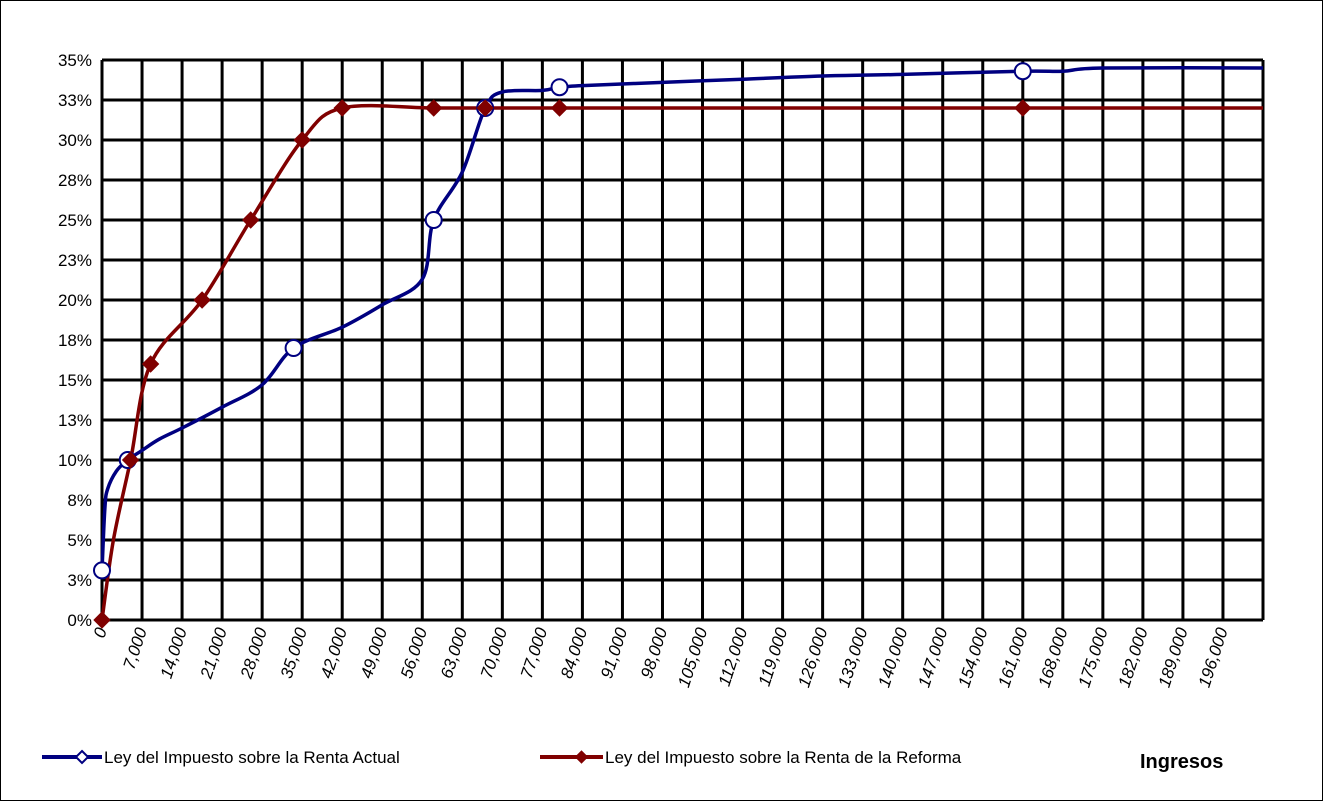  What do you see at coordinates (892, 657) in the screenshot?
I see `x-tick-label: 140,000` at bounding box center [892, 657].